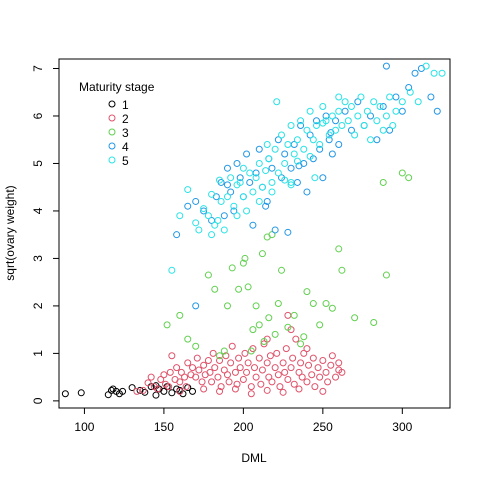  What do you see at coordinates (125, 147) in the screenshot?
I see `legend-label-4: 4` at bounding box center [125, 147].